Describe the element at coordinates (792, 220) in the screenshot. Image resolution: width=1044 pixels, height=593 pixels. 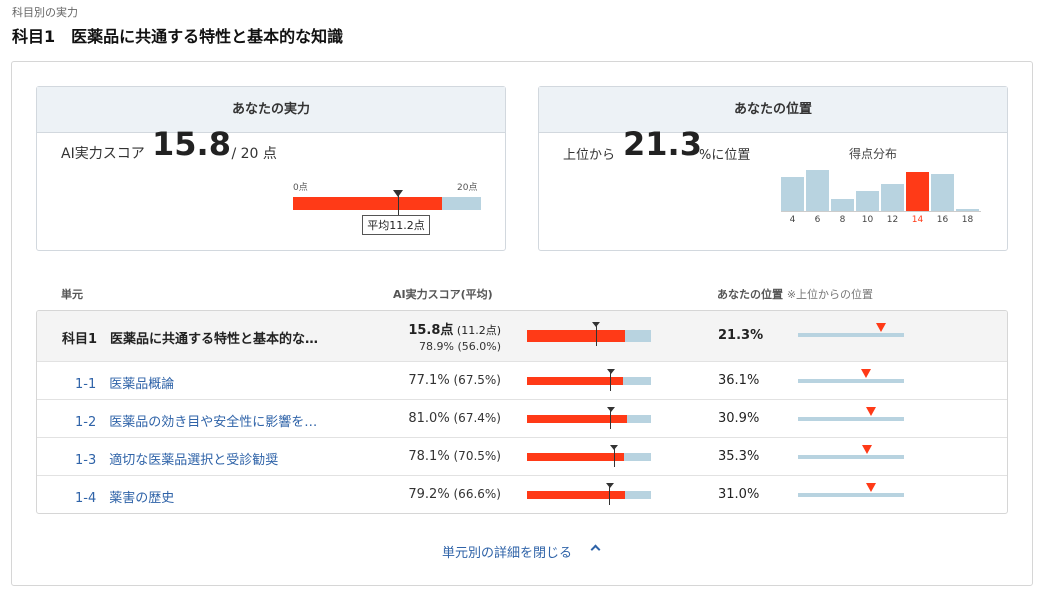
I see `histogram-tick-label: 4` at that location.